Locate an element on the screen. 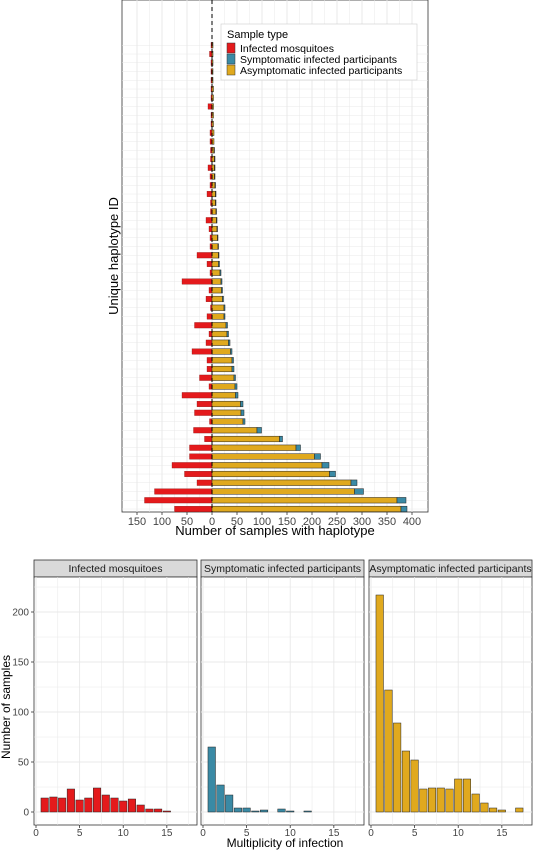 Image resolution: width=535 pixels, height=850 pixels. haplotype-y-axis-label: Unique haplotype ID is located at coordinates (113, 256).